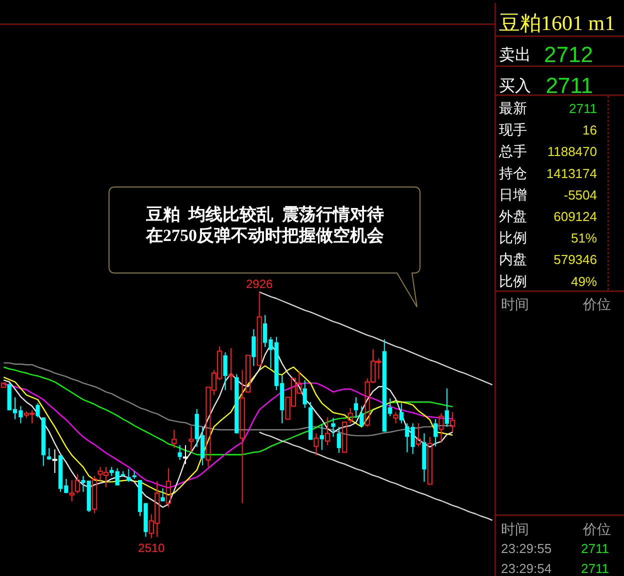  What do you see at coordinates (575, 216) in the screenshot?
I see `text: 609124` at bounding box center [575, 216].